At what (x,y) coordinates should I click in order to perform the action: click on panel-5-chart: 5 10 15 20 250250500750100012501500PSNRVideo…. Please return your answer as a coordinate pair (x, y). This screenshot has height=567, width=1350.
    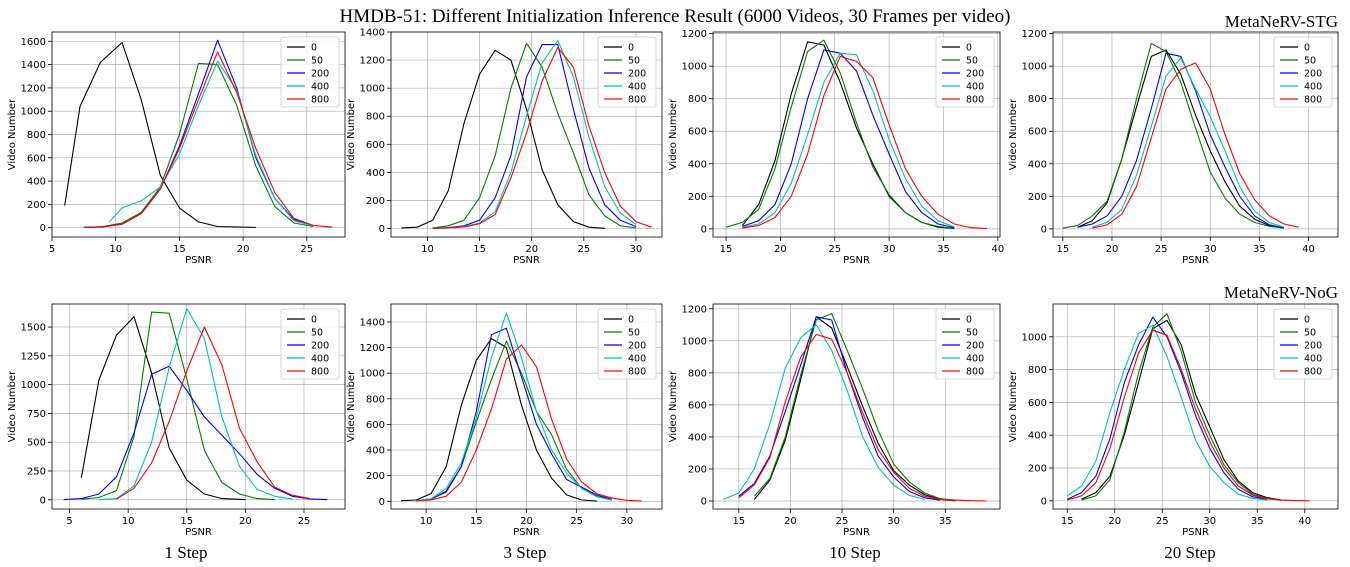
    Looking at the image, I should click on (176, 420).